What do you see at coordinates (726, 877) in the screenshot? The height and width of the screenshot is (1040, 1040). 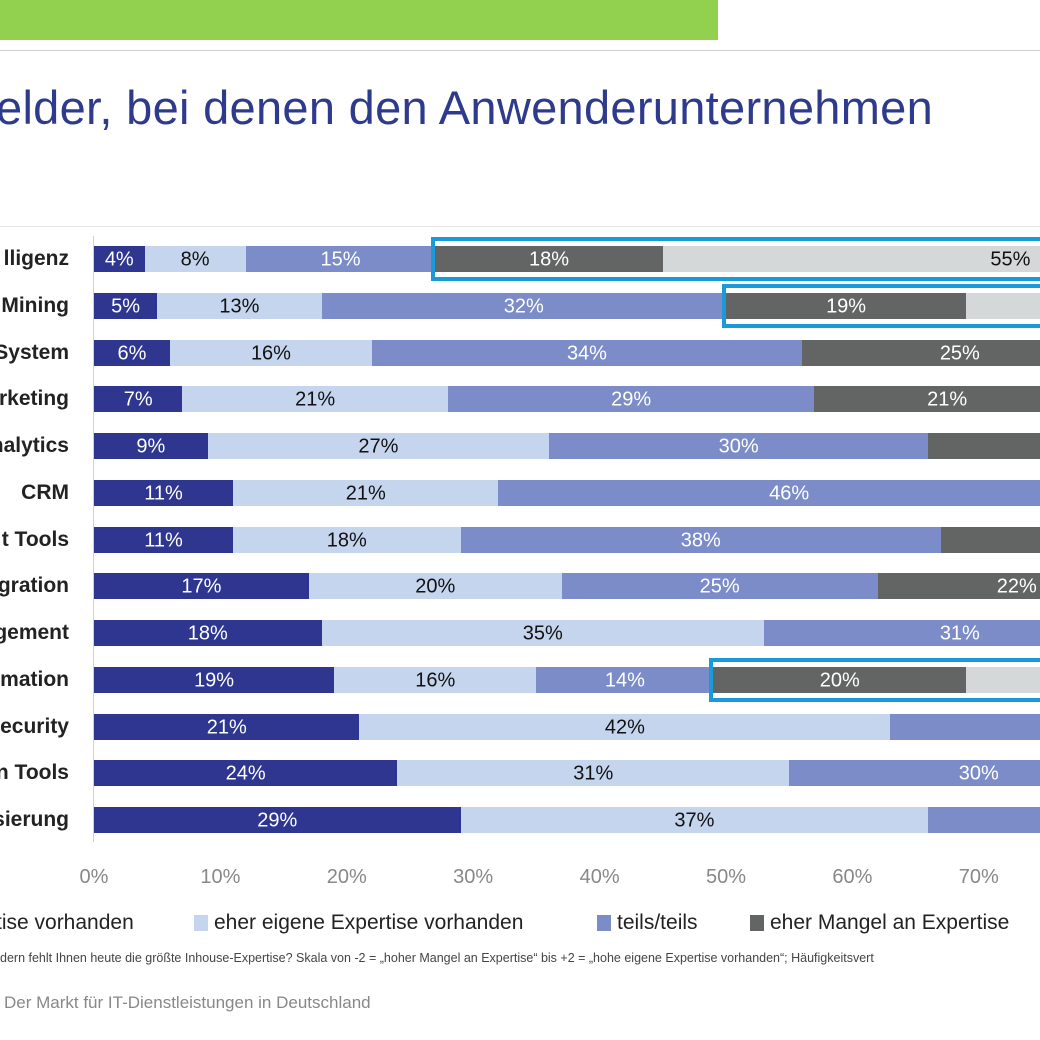 I see `x-tick-label: 50%` at bounding box center [726, 877].